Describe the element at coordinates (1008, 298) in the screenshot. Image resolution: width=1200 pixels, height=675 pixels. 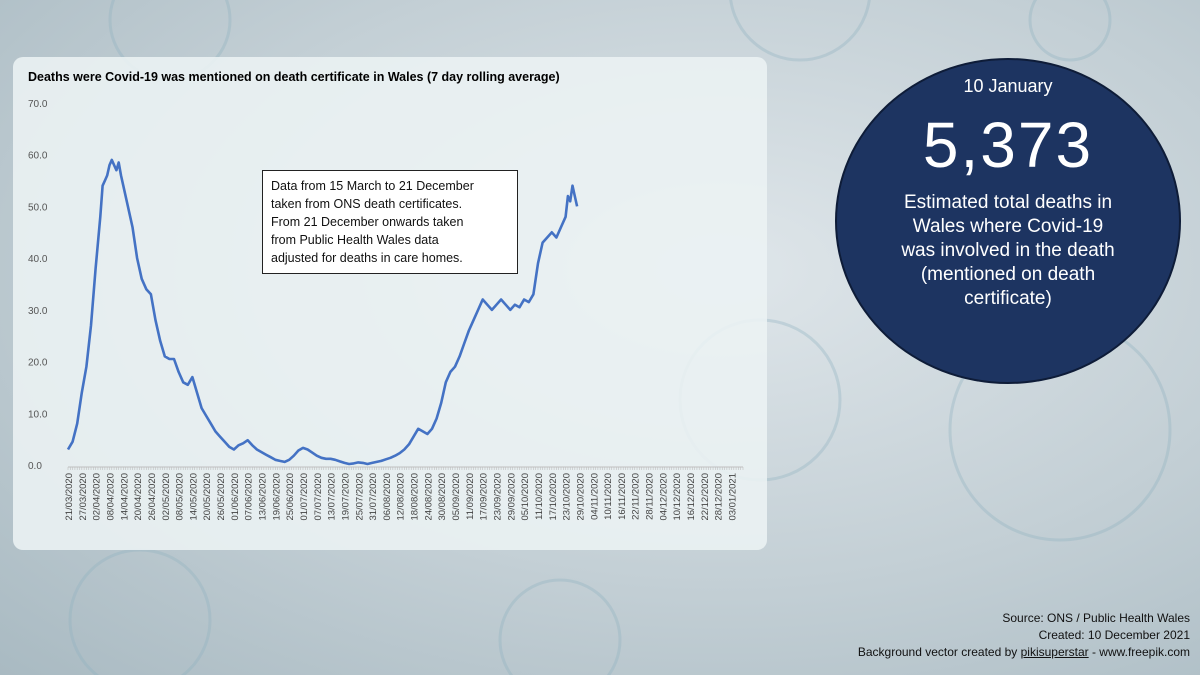
I see `summary-desc-5: certificate)` at that location.